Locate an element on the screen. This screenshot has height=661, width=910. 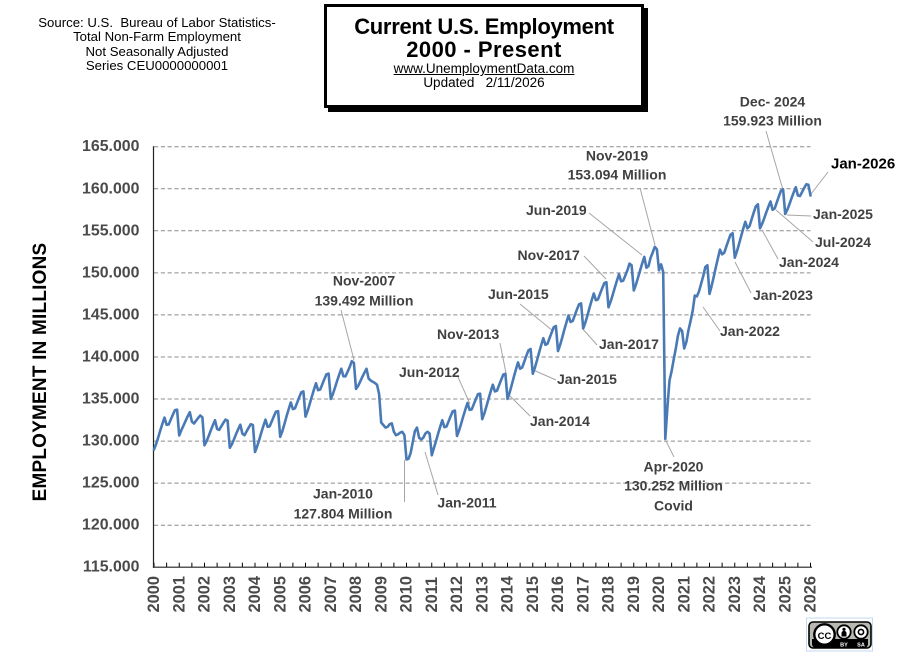
svg-text: 145.000 is located at coordinates (111, 314).